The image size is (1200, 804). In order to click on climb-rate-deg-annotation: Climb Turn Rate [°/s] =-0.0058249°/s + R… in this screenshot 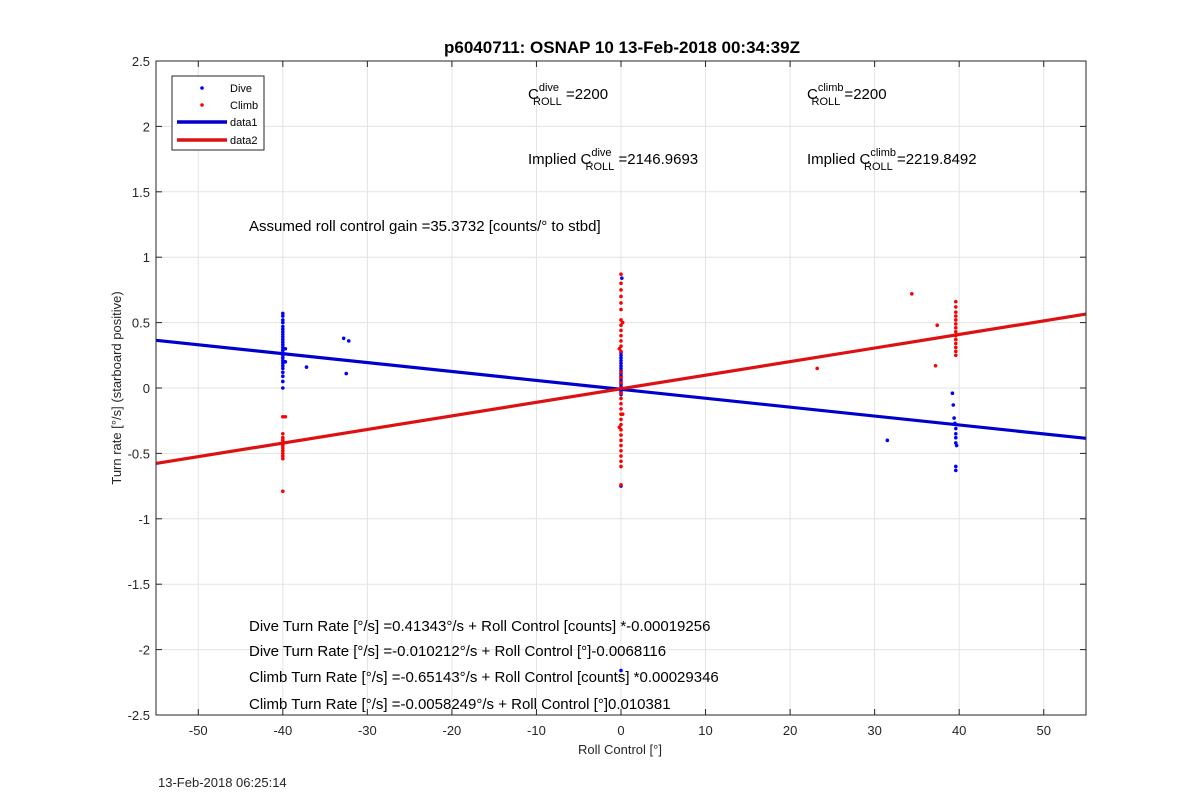, I will do `click(460, 704)`.